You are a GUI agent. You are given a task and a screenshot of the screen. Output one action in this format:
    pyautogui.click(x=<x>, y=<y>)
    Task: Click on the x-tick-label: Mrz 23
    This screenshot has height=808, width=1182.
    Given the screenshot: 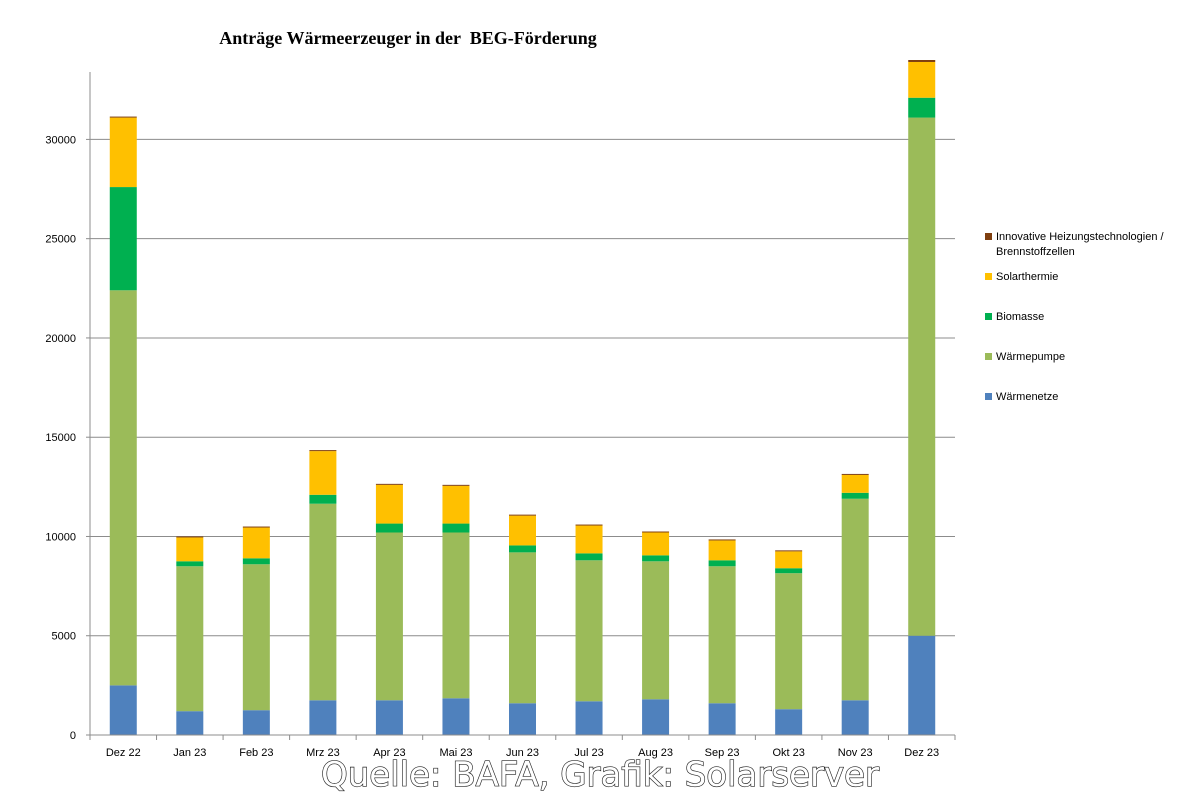 What is the action you would take?
    pyautogui.click(x=323, y=753)
    